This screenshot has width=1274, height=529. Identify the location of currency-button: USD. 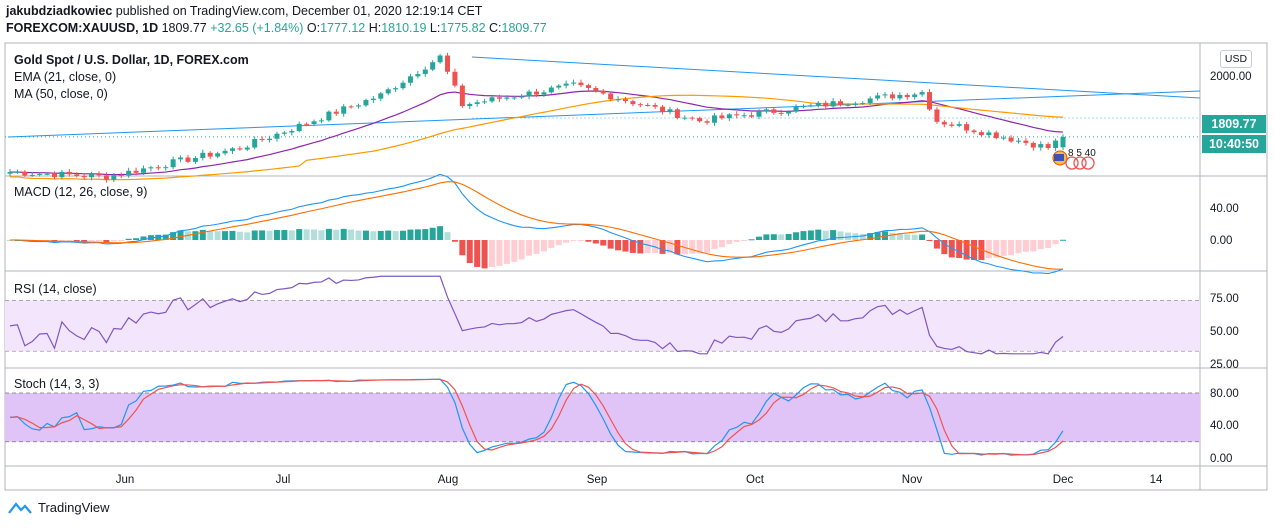
(1236, 59).